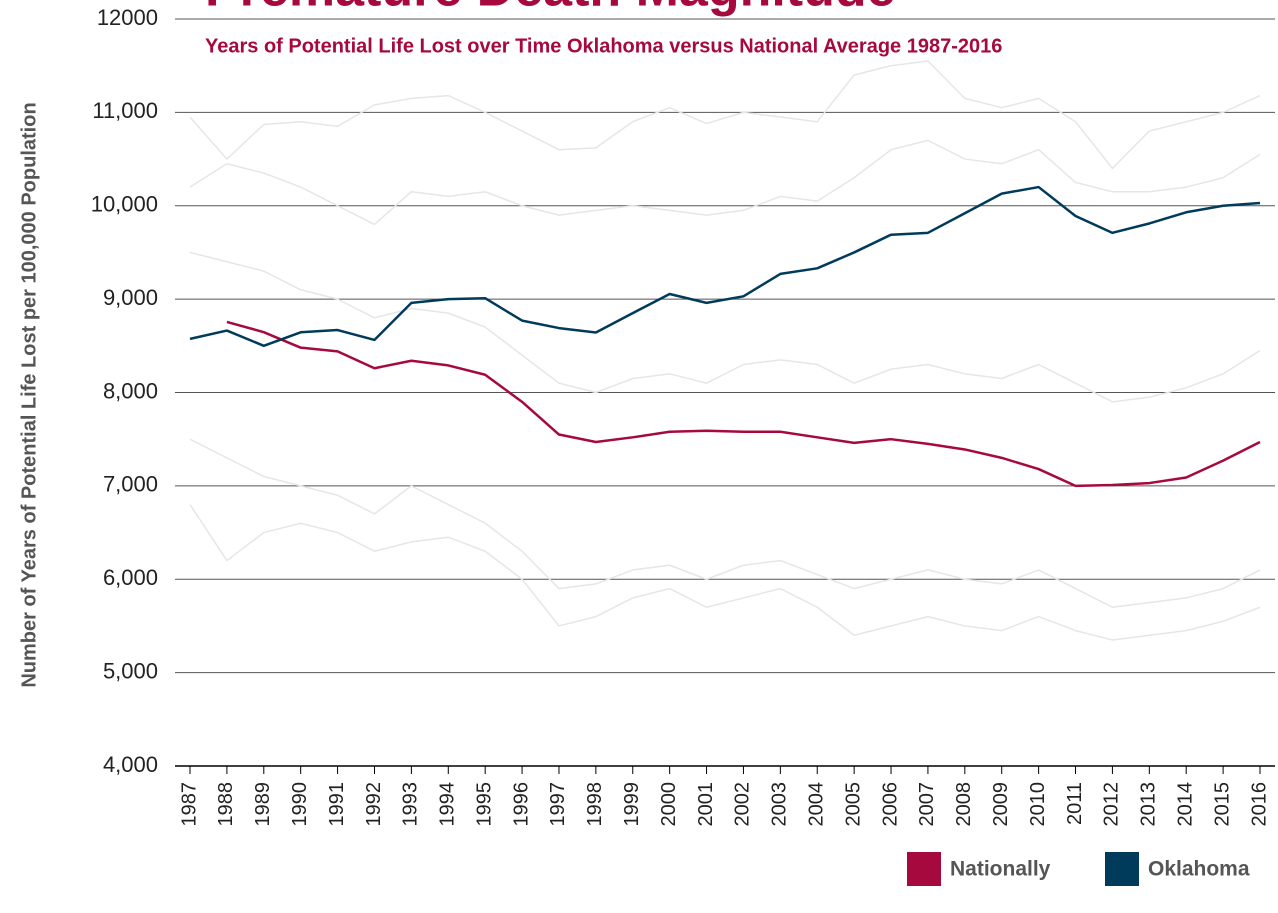 Image resolution: width=1278 pixels, height=913 pixels. I want to click on x-tick-label: 1988, so click(226, 804).